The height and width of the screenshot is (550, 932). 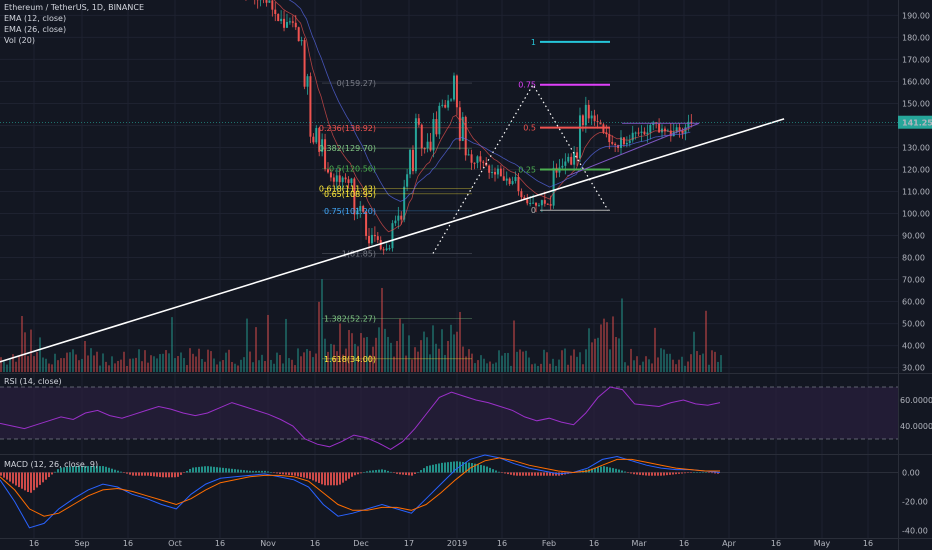 I want to click on time-axis-tick: Nov, so click(x=268, y=543).